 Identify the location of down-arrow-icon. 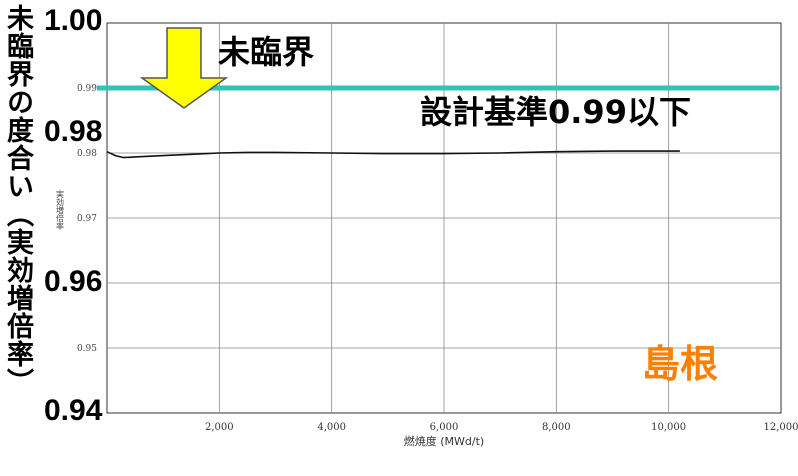
(184, 68).